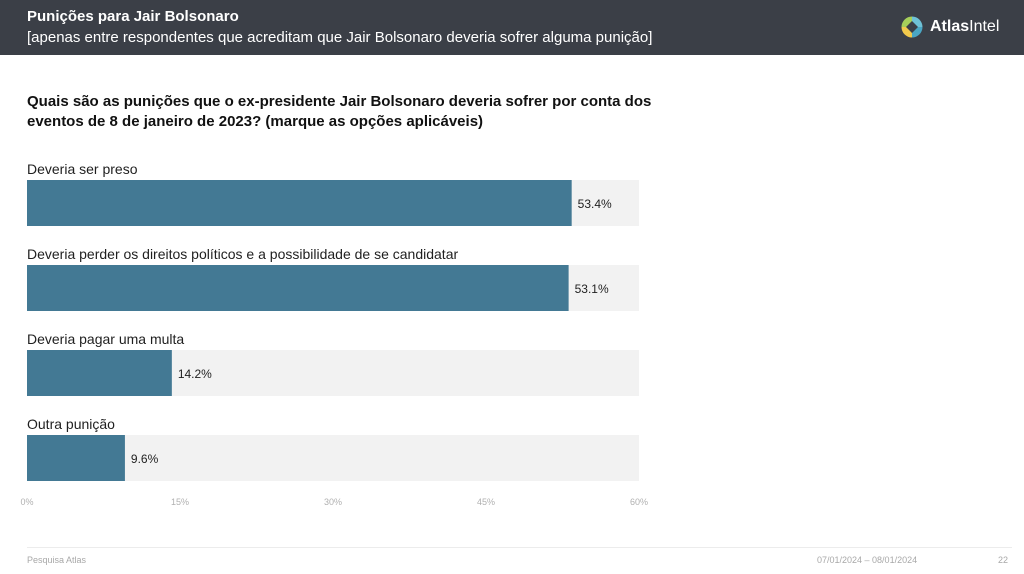 This screenshot has height=574, width=1024. Describe the element at coordinates (1003, 560) in the screenshot. I see `page-number: 22` at that location.